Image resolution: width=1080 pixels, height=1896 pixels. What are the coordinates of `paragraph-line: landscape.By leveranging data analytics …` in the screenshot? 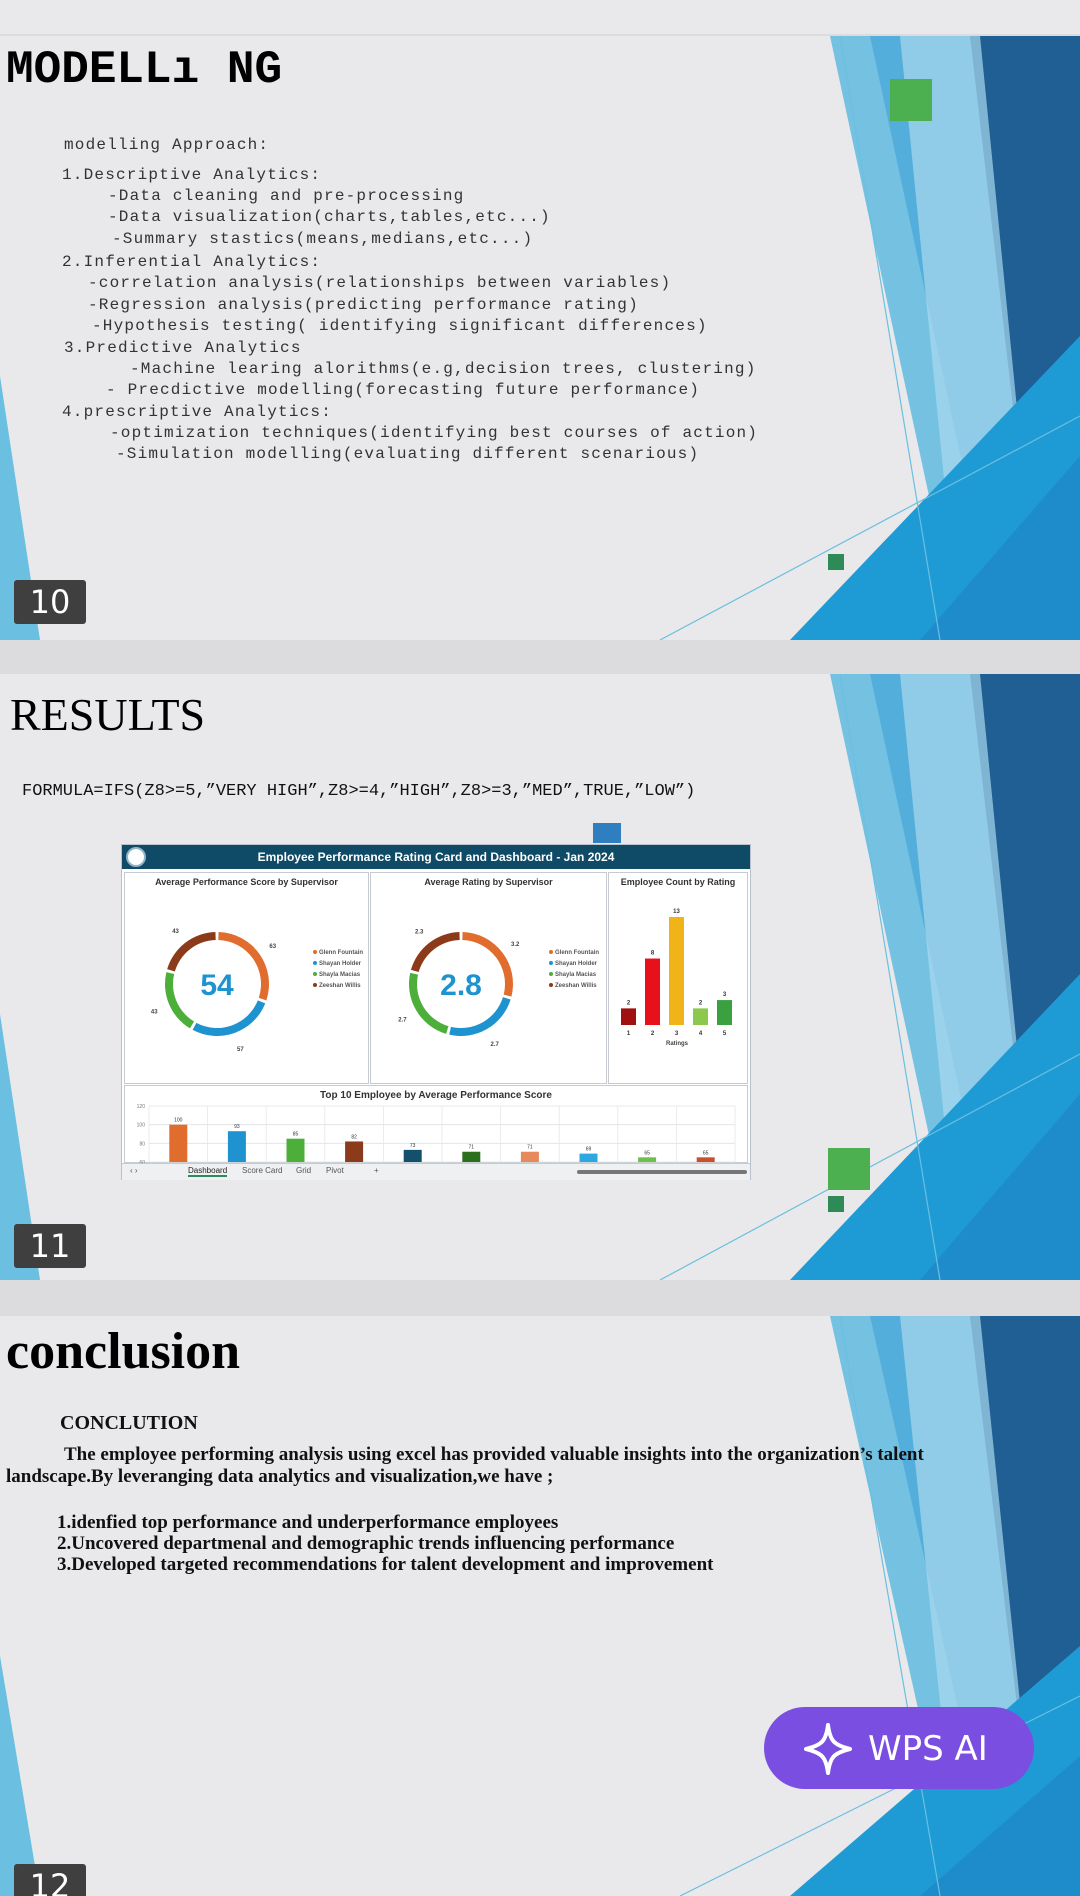 It's located at (280, 1476).